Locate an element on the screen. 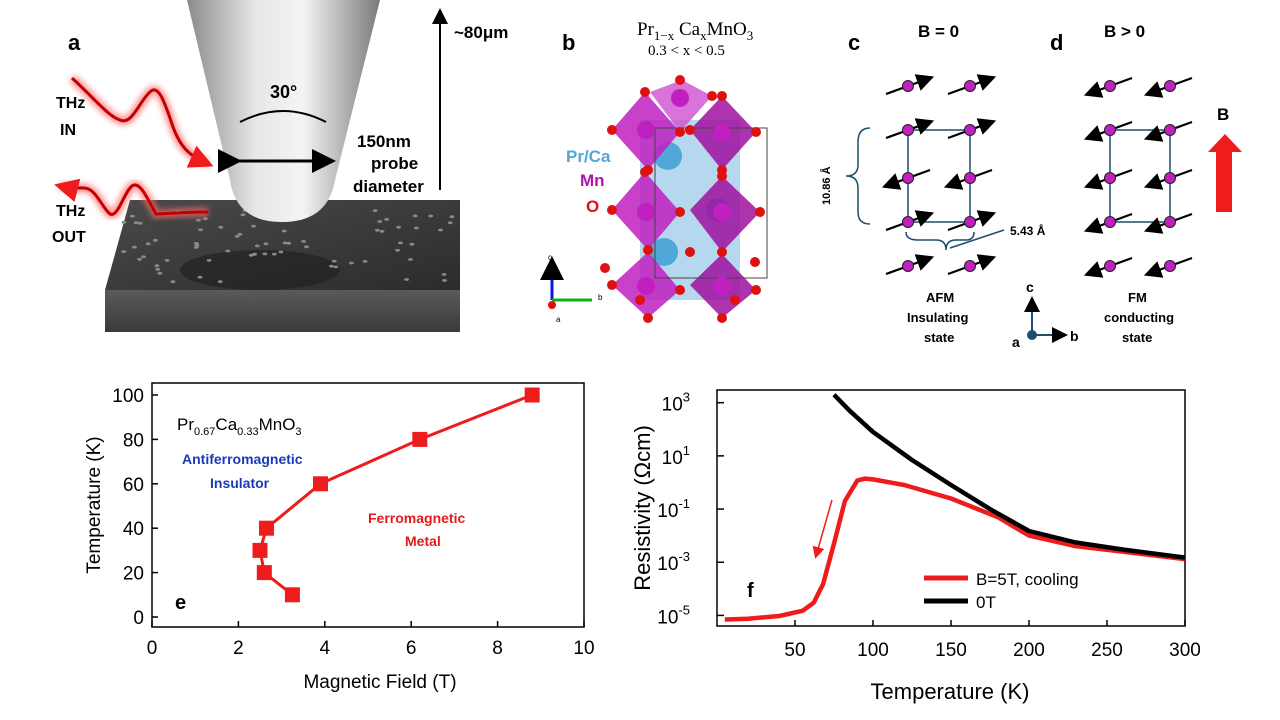 The height and width of the screenshot is (720, 1280). afm-caption-1: AFM is located at coordinates (940, 297).